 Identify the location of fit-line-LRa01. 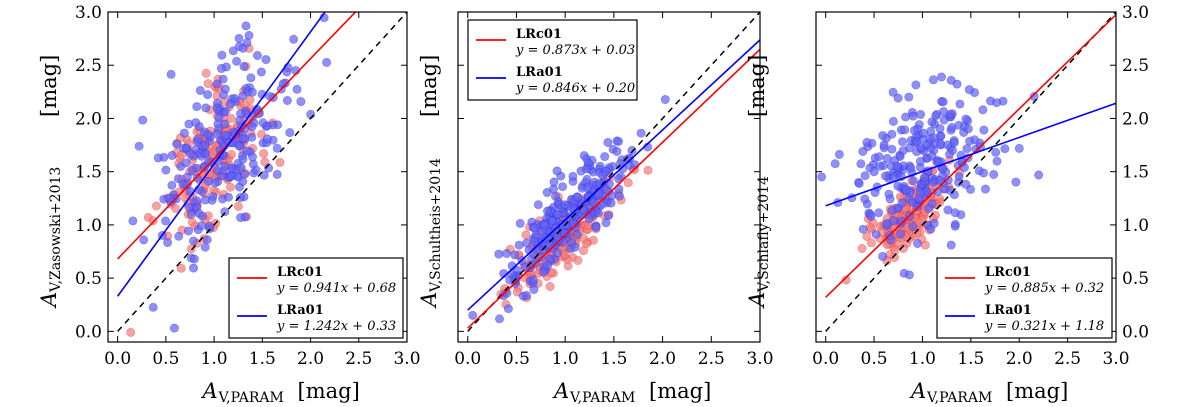
(221, 154).